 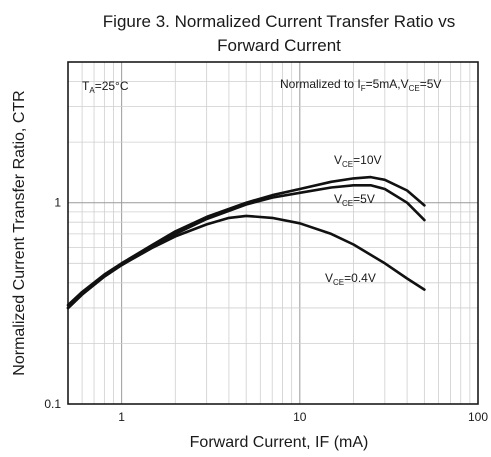 I want to click on x-tick-label: 100, so click(x=478, y=417).